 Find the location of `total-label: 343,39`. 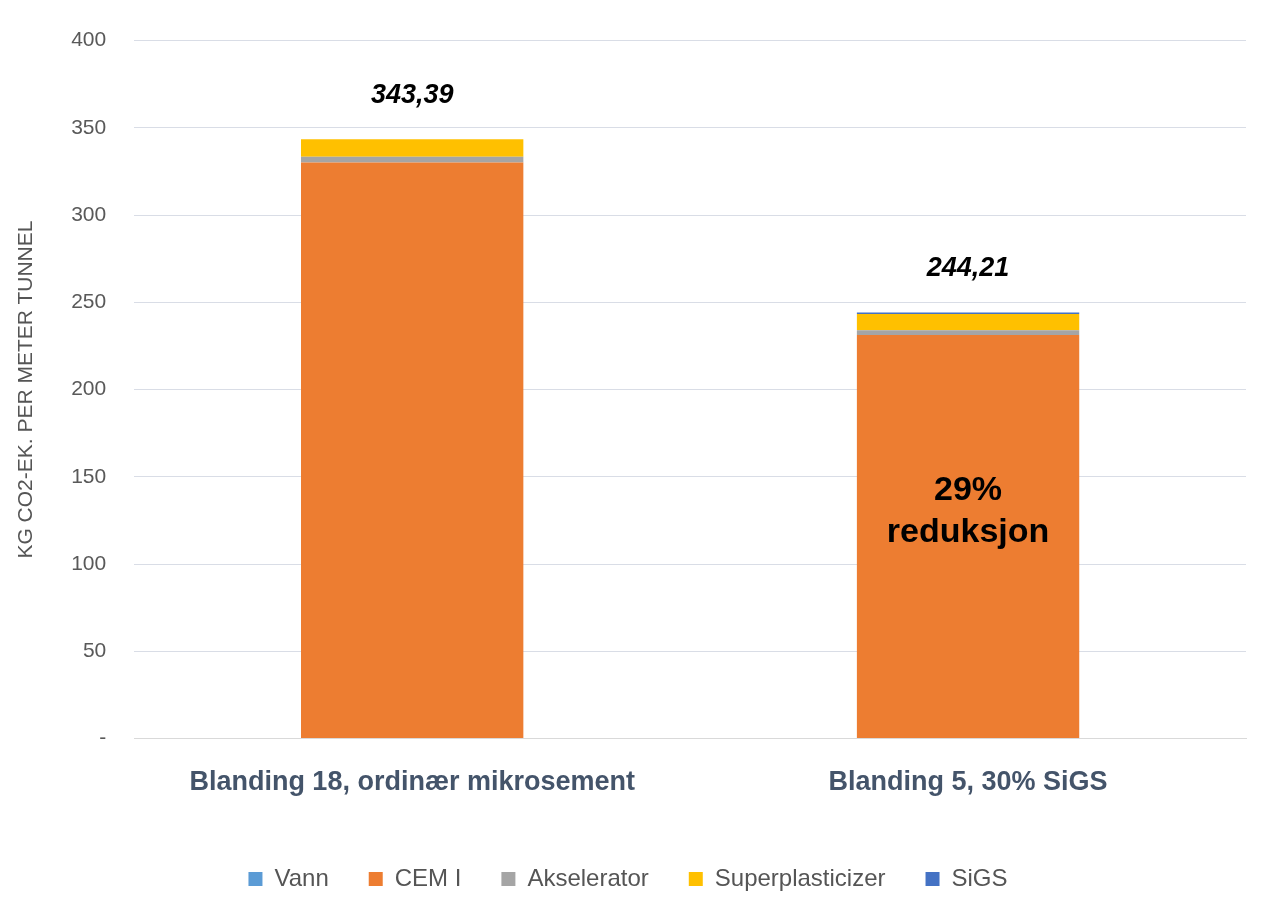

total-label: 343,39 is located at coordinates (412, 94).